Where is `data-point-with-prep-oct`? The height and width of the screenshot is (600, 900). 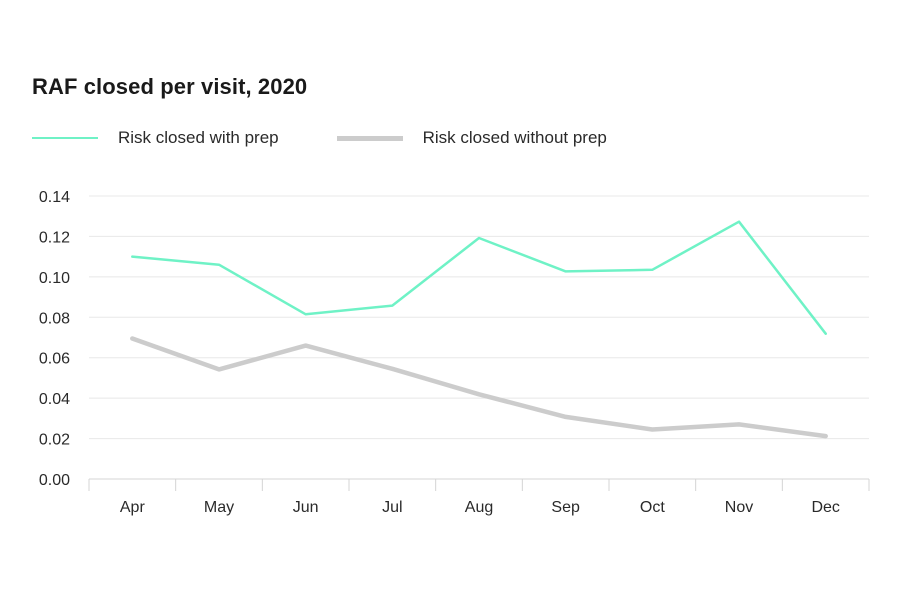
data-point-with-prep-oct is located at coordinates (652, 270).